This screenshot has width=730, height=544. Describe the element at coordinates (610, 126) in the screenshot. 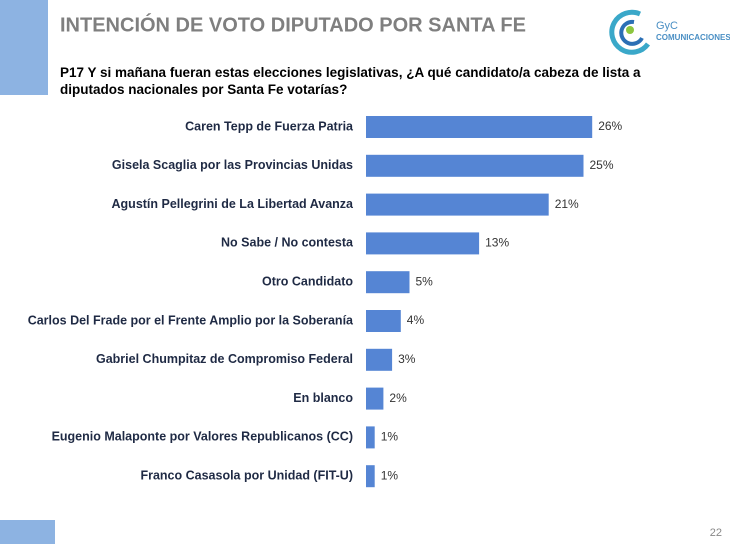

I see `value-label: 26%` at that location.